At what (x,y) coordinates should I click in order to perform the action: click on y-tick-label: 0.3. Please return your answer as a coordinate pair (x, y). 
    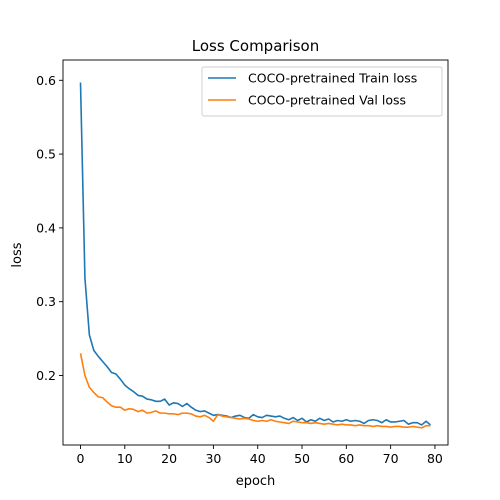
    Looking at the image, I should click on (46, 301).